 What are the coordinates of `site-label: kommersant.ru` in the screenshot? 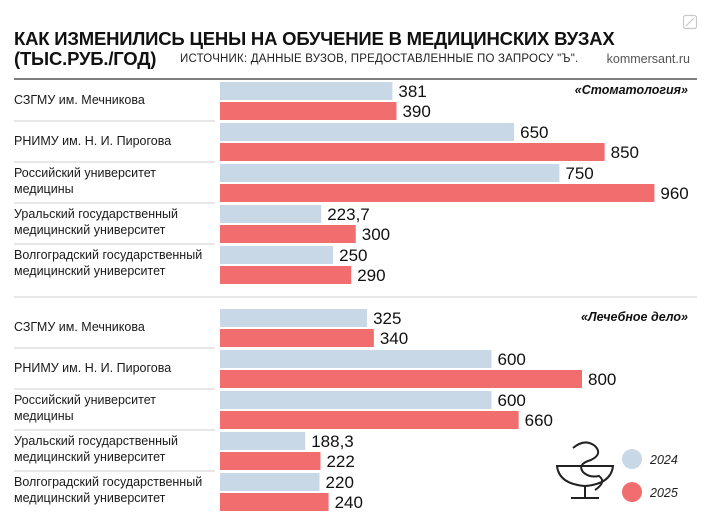 It's located at (648, 59).